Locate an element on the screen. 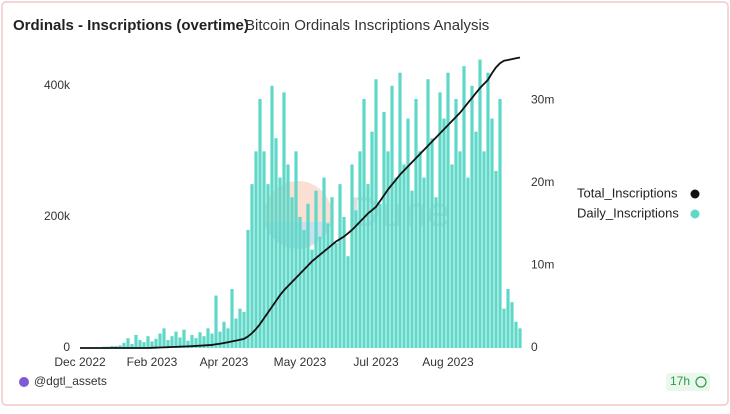 The image size is (730, 414). y2-tick-label: 10m is located at coordinates (542, 265).